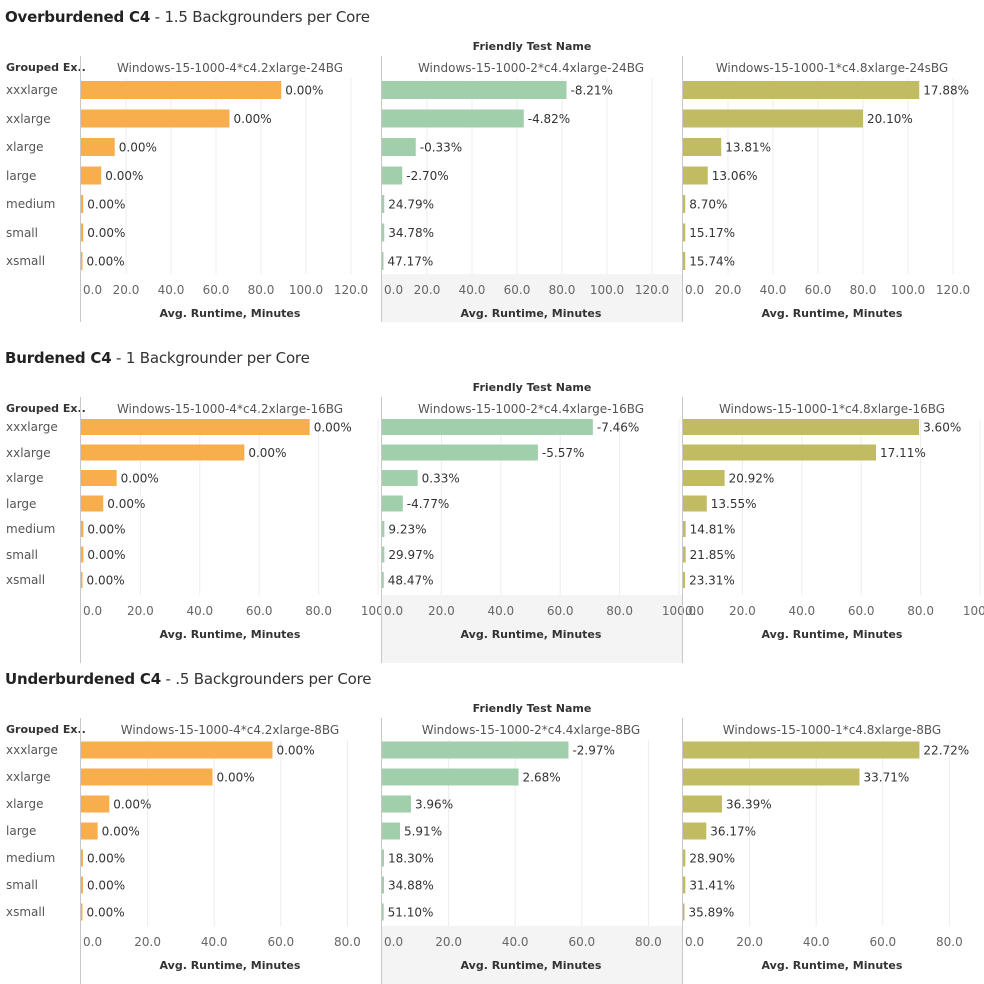 This screenshot has width=984, height=984. Describe the element at coordinates (593, 751) in the screenshot. I see `bar-data-label: -2.97%` at that location.